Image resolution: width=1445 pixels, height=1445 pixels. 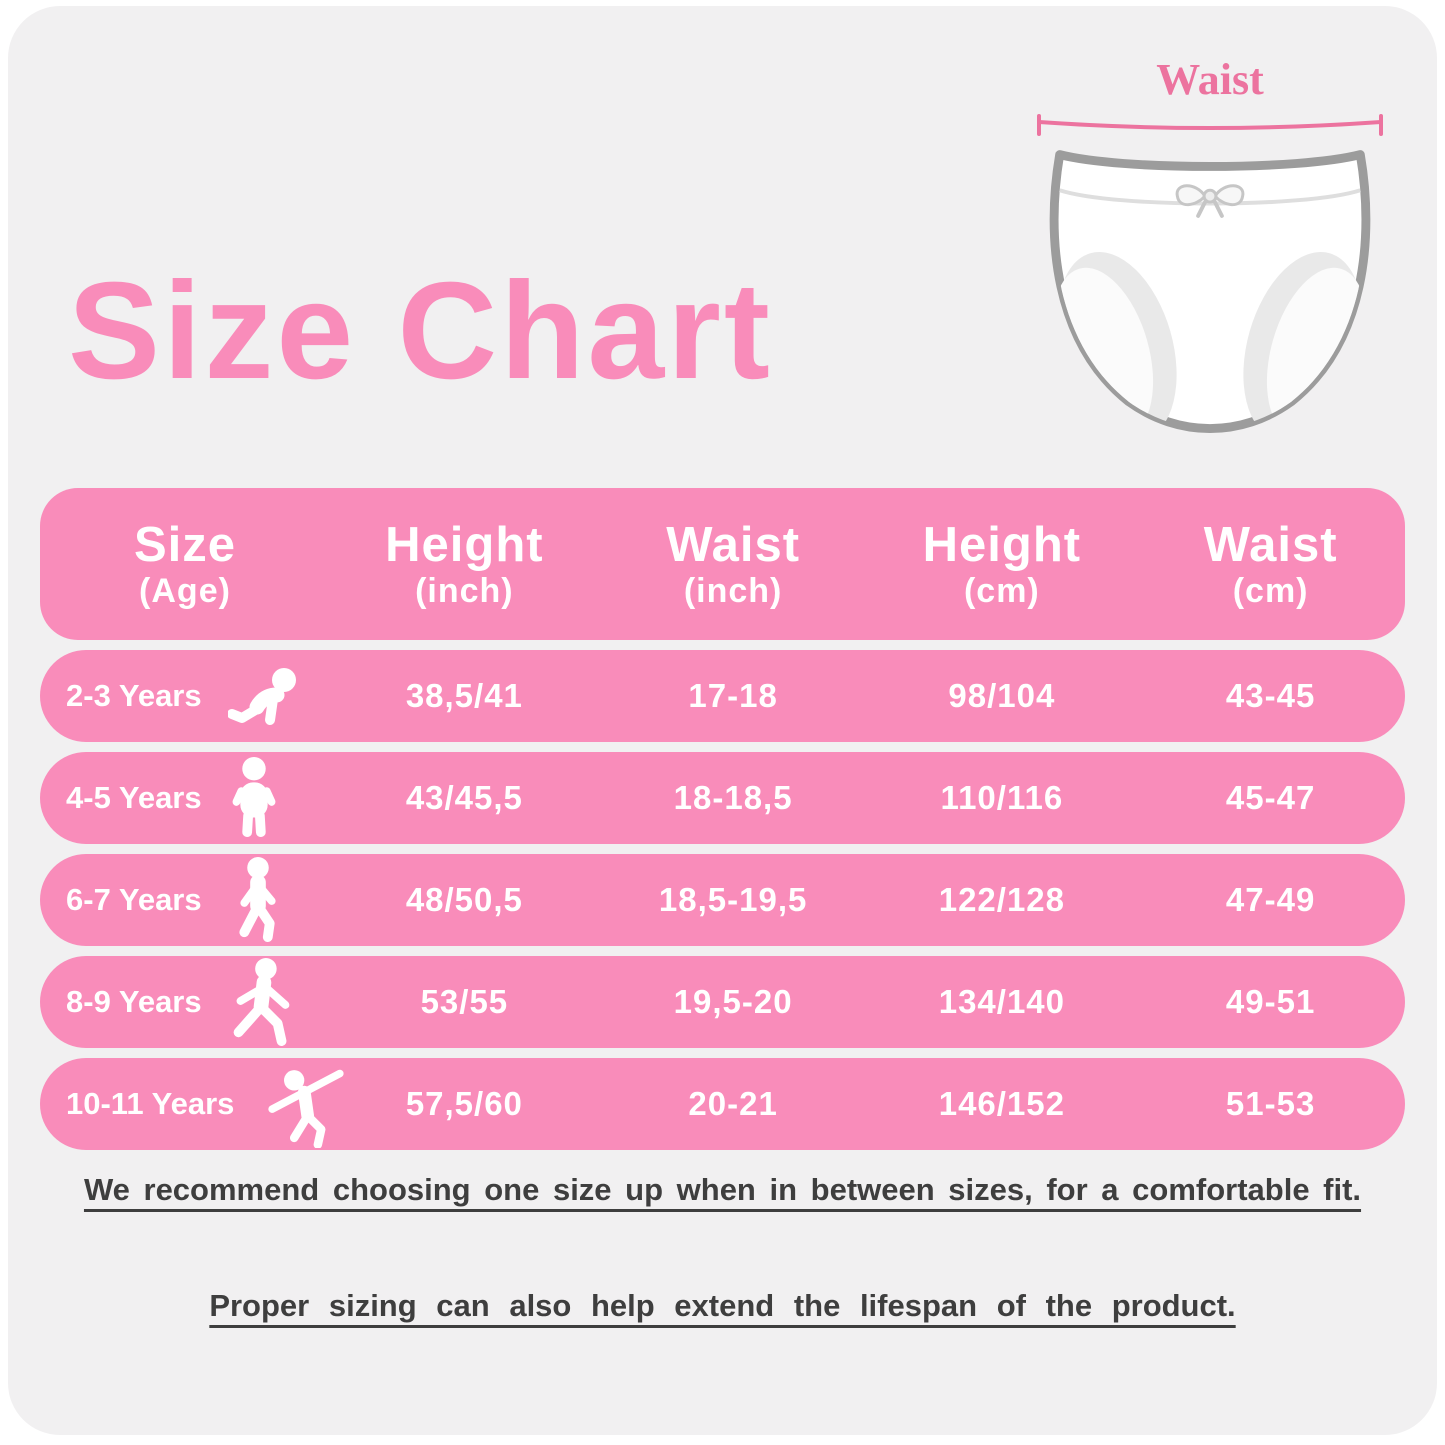 I want to click on age-cell: 6-7 Years, so click(x=185, y=900).